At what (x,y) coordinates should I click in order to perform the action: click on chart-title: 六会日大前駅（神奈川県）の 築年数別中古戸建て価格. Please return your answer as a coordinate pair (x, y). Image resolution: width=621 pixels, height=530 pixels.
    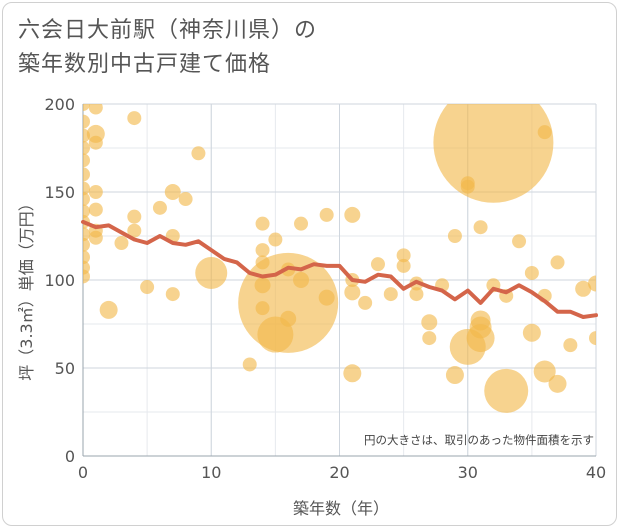
    Looking at the image, I should click on (167, 48).